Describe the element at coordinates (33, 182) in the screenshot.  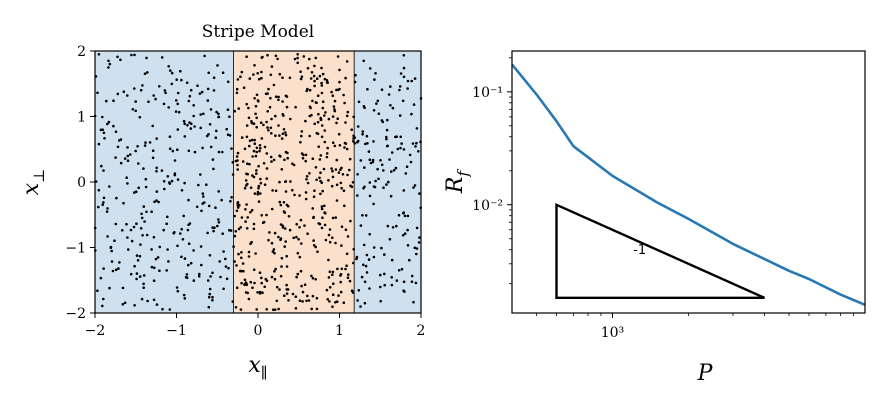
I see `left-y-axis-label: x⊥` at that location.